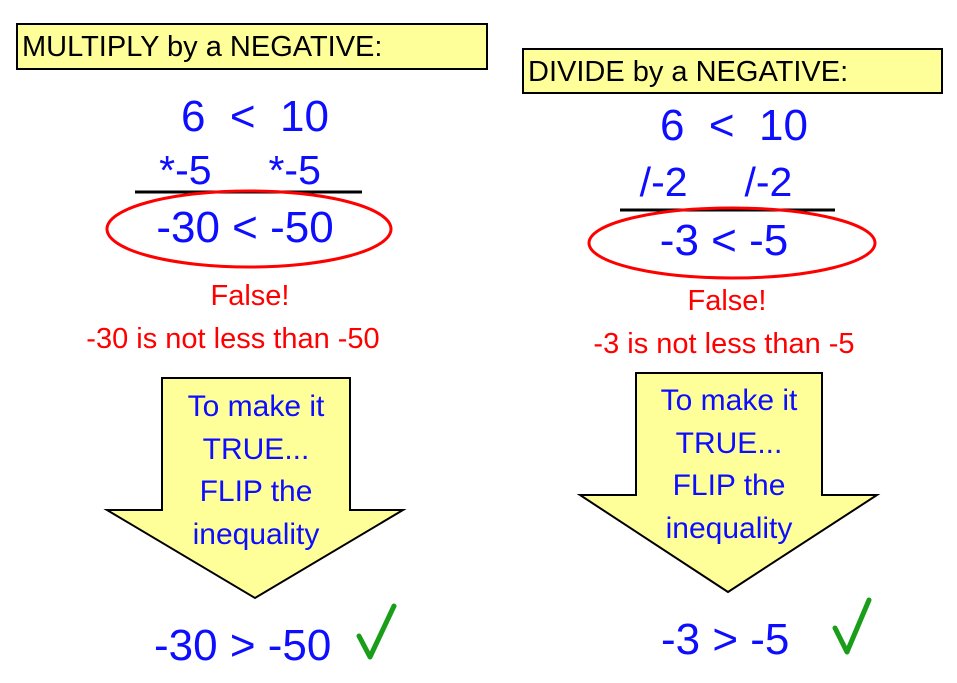 The height and width of the screenshot is (683, 957). Describe the element at coordinates (734, 125) in the screenshot. I see `right-inequality: 6 < 10` at that location.